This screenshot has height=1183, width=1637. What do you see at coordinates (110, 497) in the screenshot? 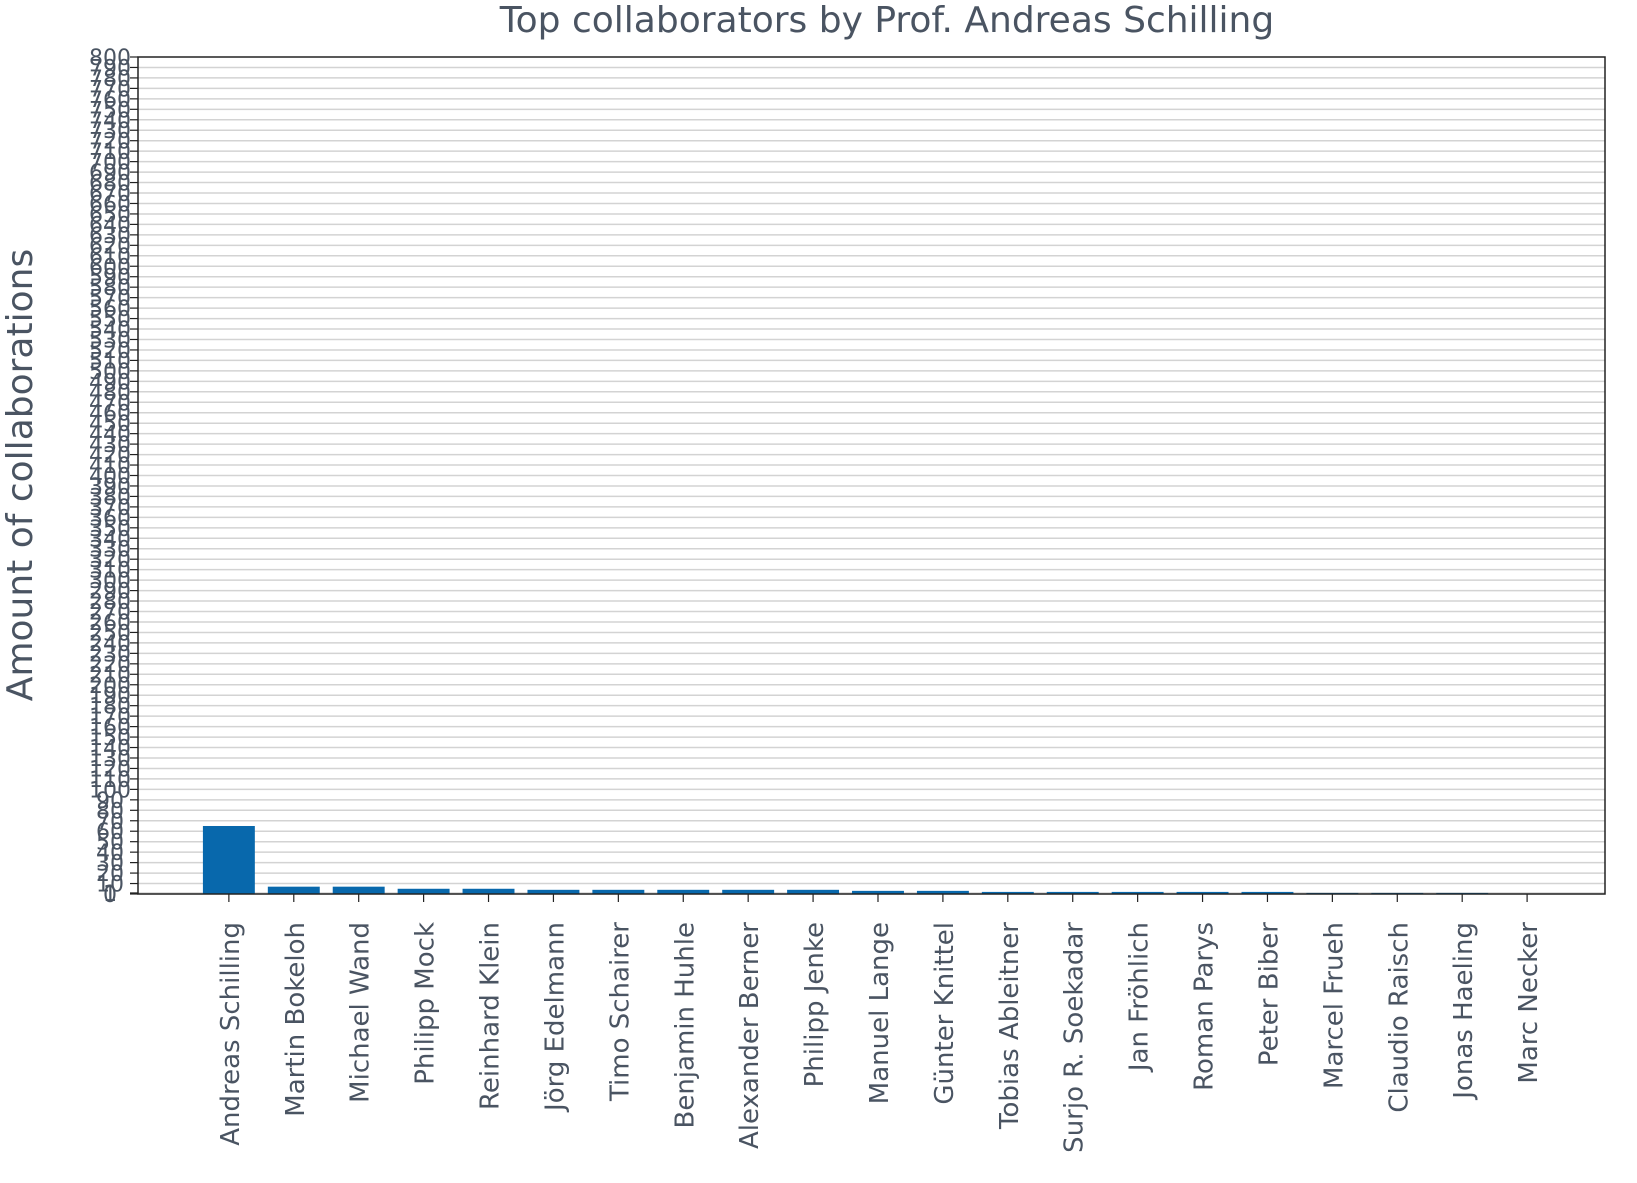
I see `y-tick-label: 380` at bounding box center [110, 497].